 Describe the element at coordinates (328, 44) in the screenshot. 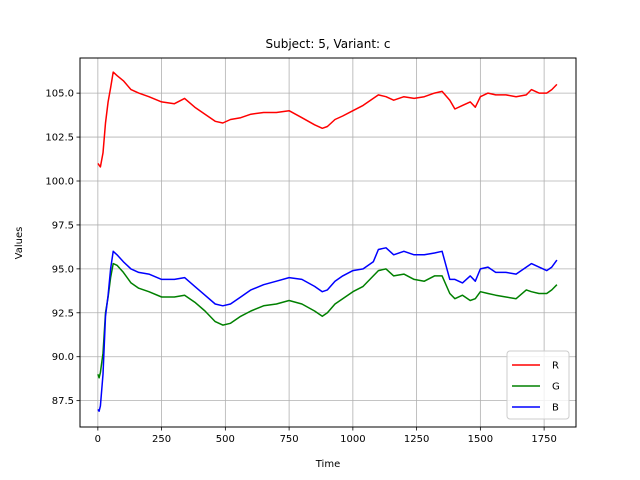

I see `chart-title: Subject: 5, Variant: c` at that location.